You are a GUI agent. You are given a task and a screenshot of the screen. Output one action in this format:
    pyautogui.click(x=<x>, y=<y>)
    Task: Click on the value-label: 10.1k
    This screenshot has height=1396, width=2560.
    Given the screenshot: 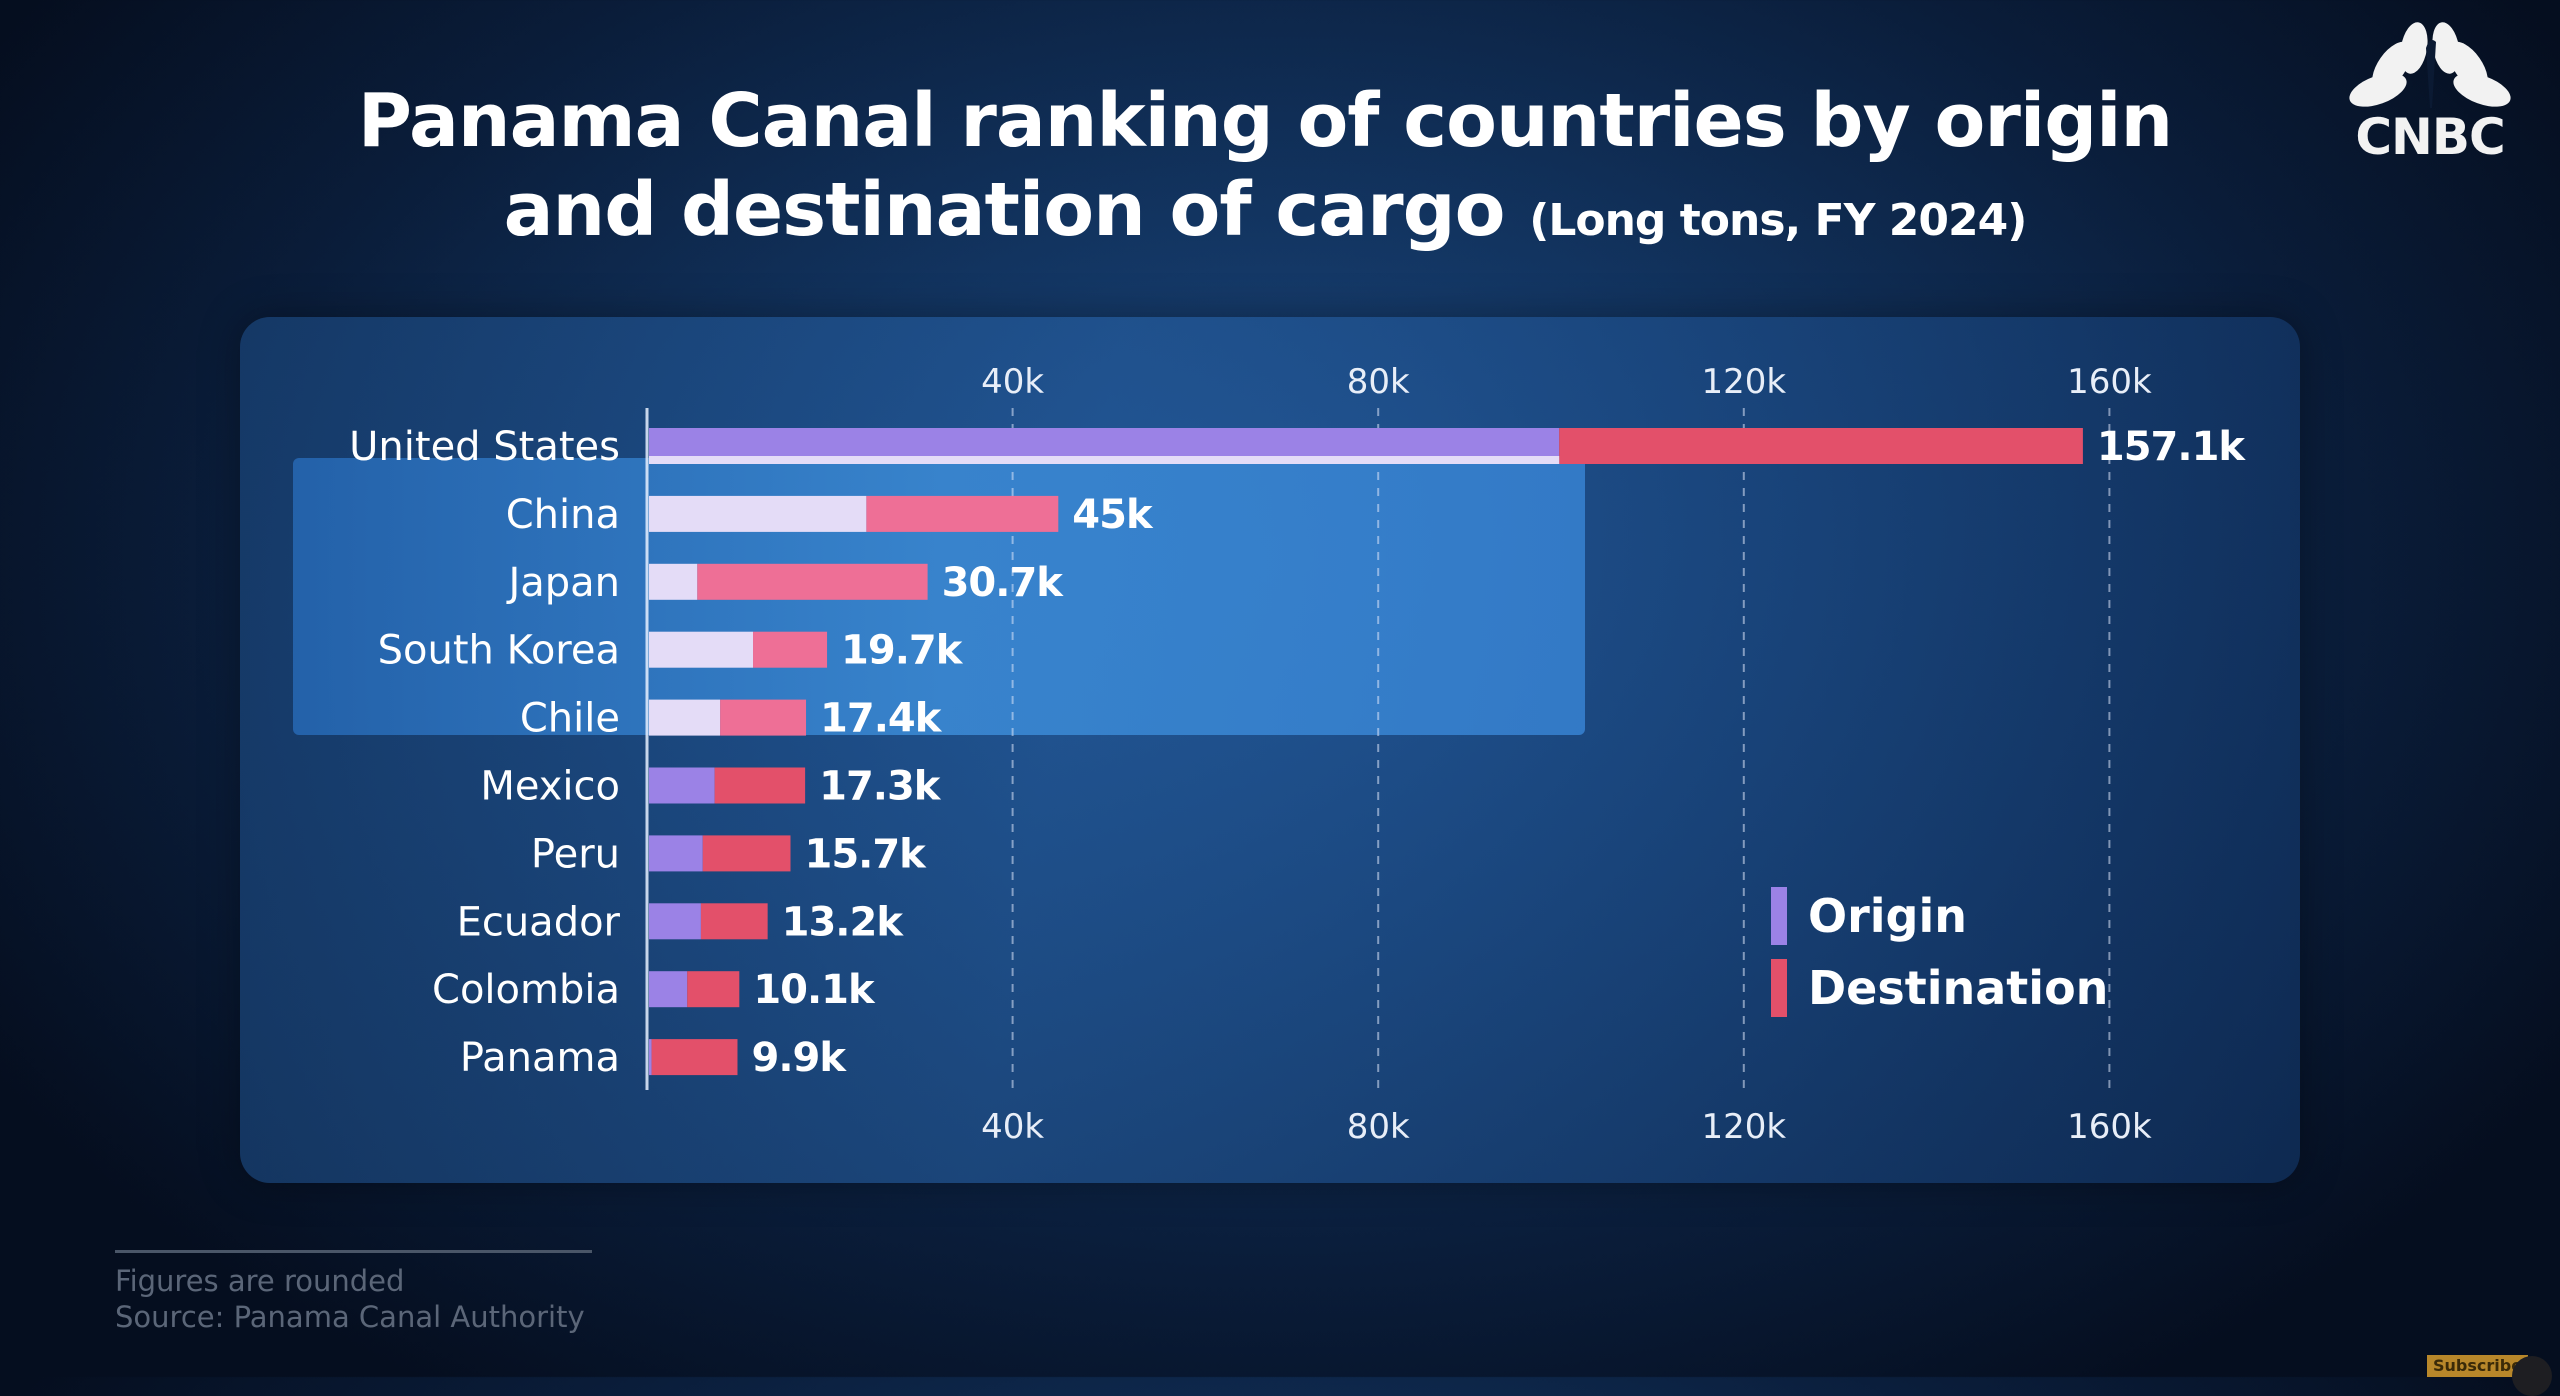 What is the action you would take?
    pyautogui.click(x=814, y=990)
    